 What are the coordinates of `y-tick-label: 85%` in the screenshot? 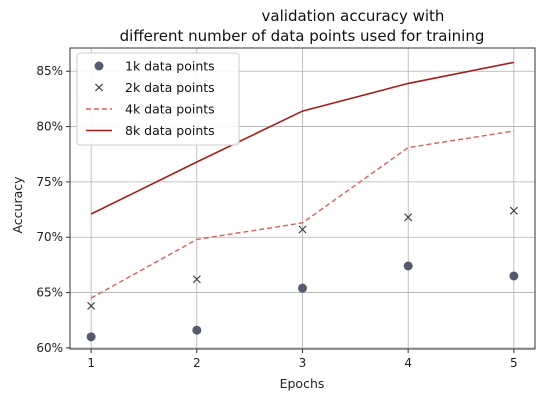 It's located at (49, 71).